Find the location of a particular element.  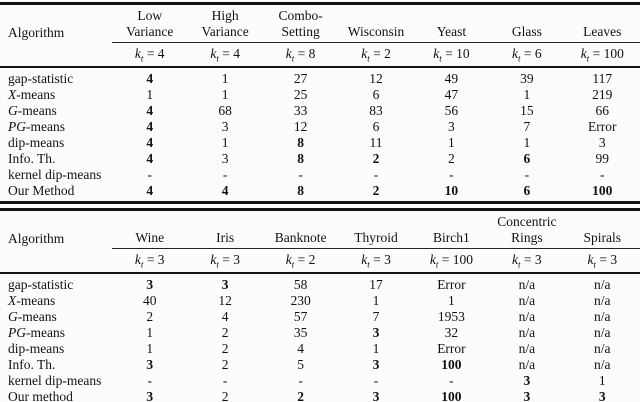

algorithm-column-header-spacer is located at coordinates (56, 55).